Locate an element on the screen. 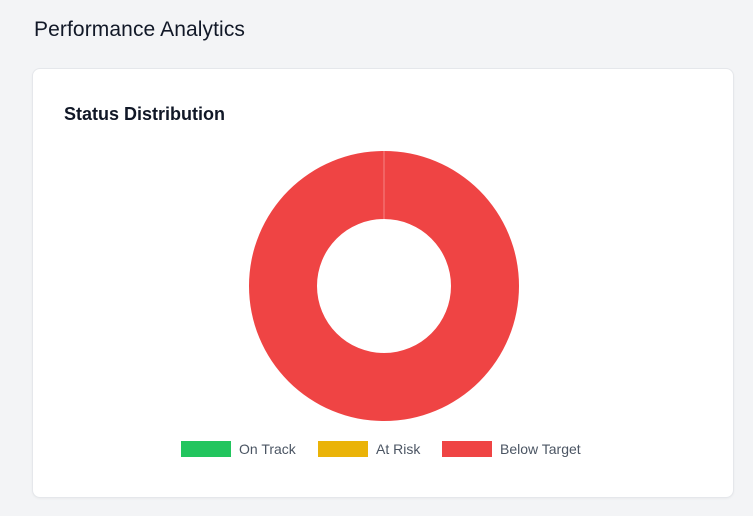  legend-swatch-below-target is located at coordinates (467, 449).